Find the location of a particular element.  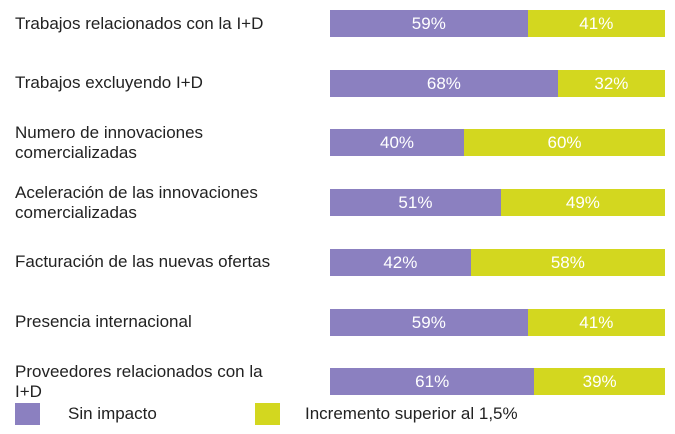

category-label: Trabajos excluyendo I+D is located at coordinates (109, 83).